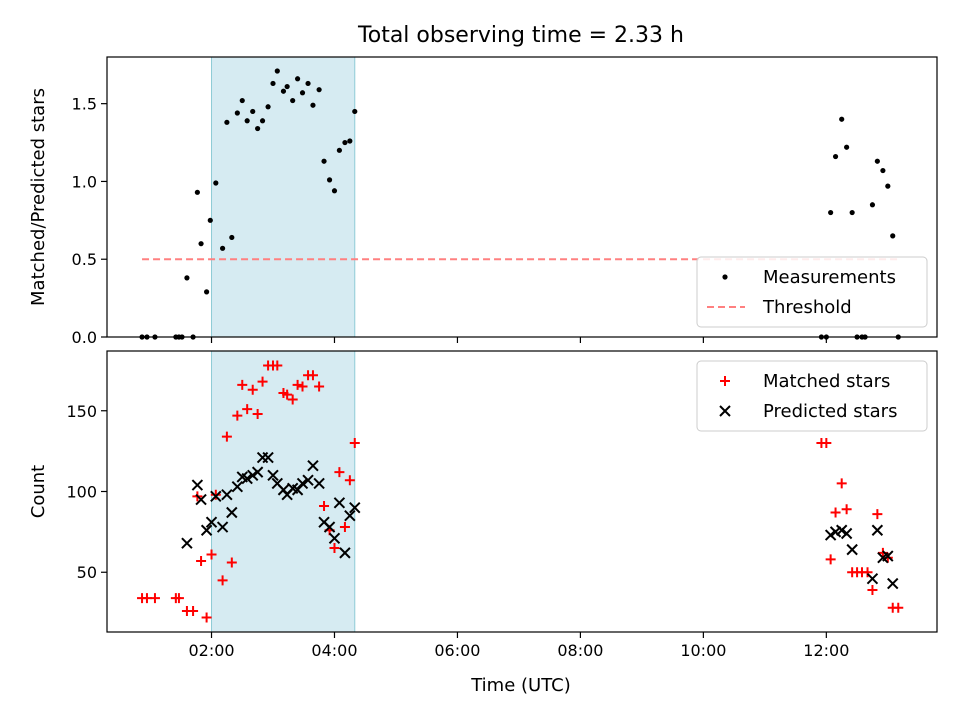  What do you see at coordinates (84, 259) in the screenshot?
I see `y-tick-label: 0.5` at bounding box center [84, 259].